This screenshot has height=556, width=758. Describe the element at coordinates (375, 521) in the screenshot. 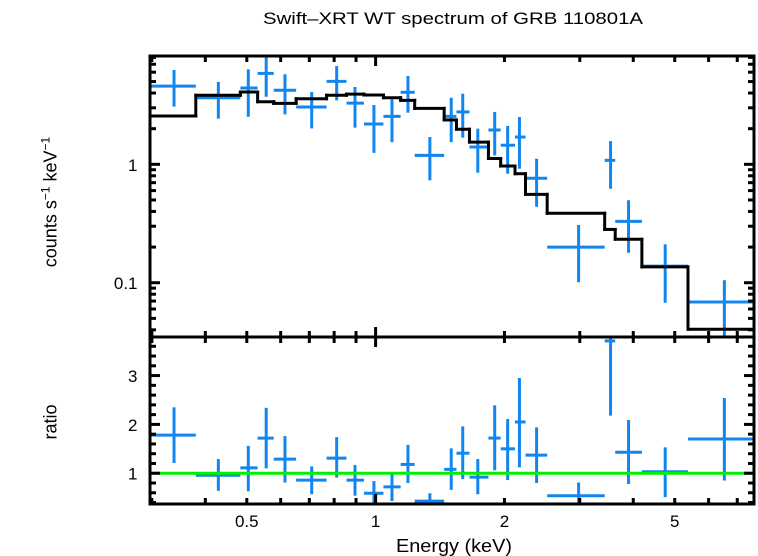

I see `x-tick-label: 1` at that location.